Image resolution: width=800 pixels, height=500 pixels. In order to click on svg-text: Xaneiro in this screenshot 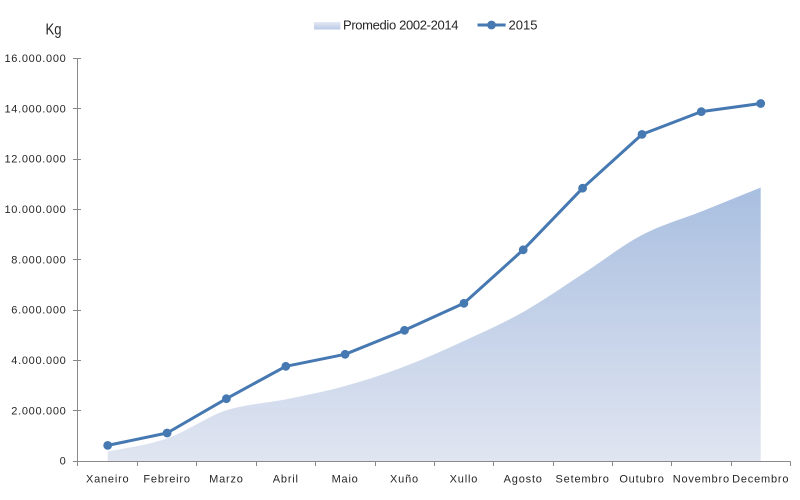, I will do `click(108, 480)`.